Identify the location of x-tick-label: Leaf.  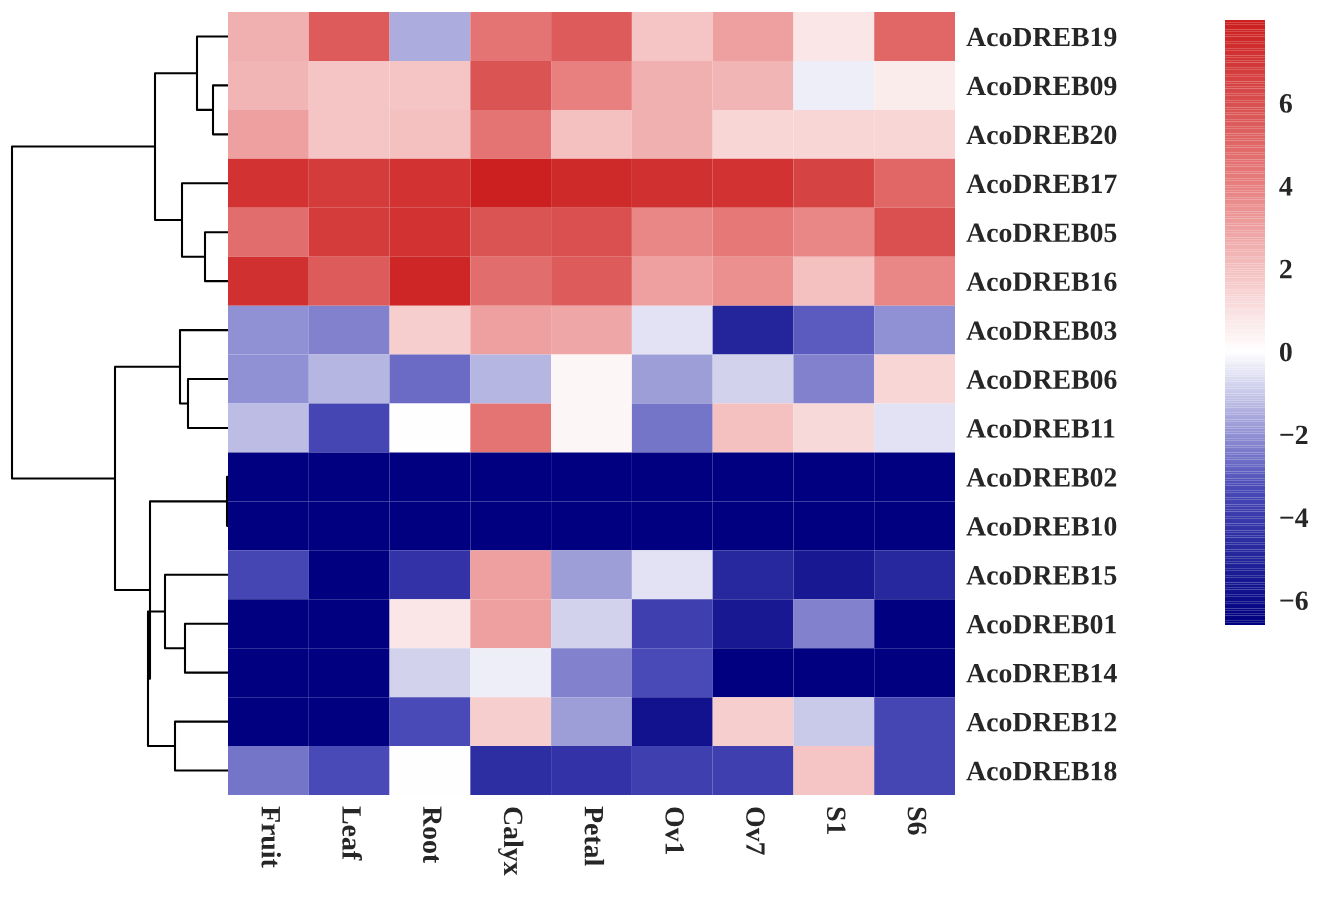
(352, 833).